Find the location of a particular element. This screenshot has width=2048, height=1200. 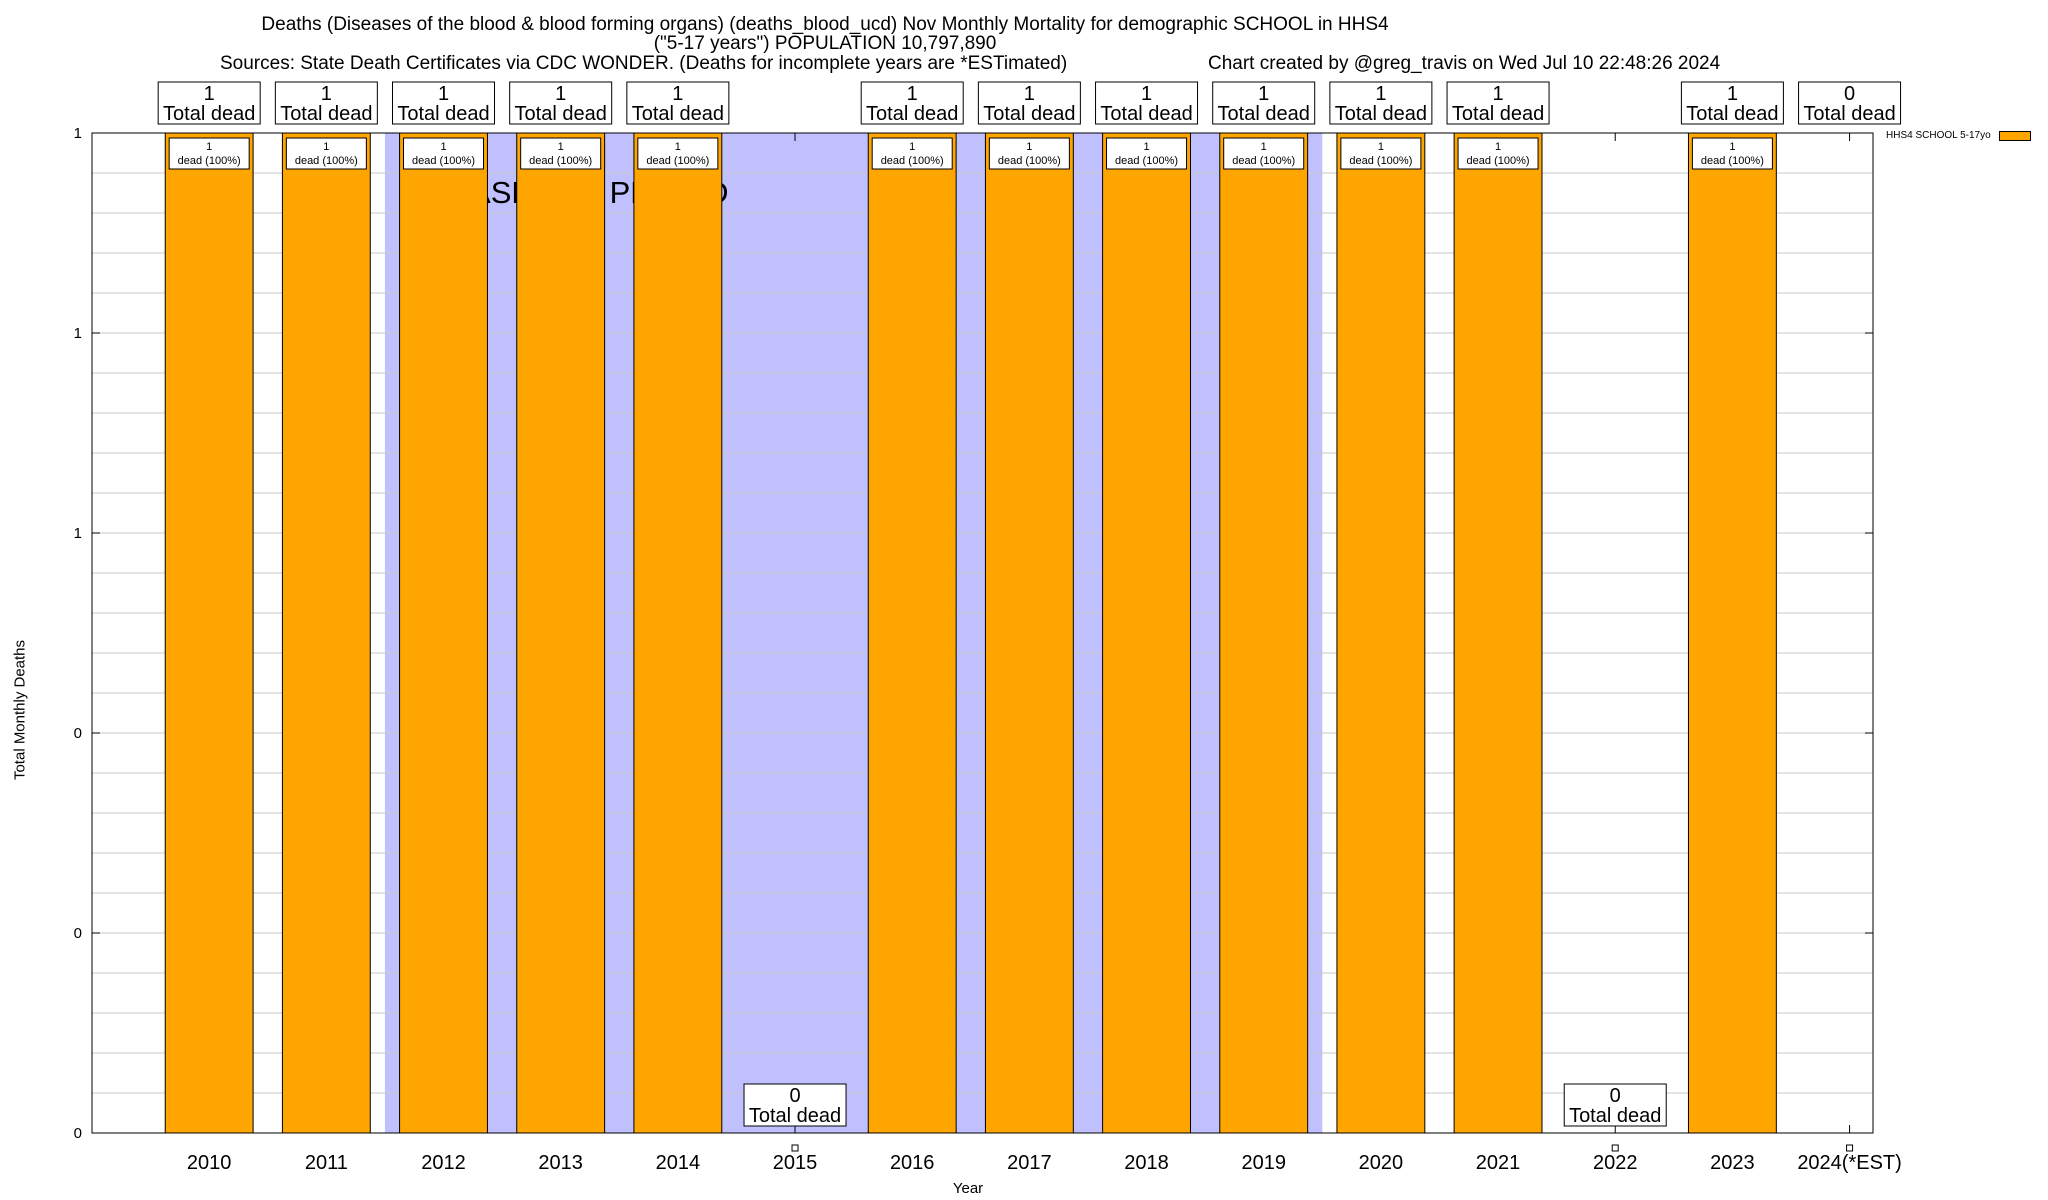

x-tick-label: 2014 is located at coordinates (678, 1163).